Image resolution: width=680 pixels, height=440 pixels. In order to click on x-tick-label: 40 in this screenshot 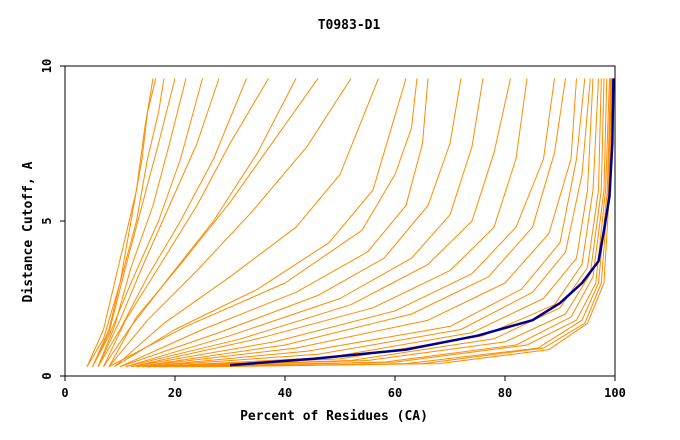, I will do `click(285, 393)`.